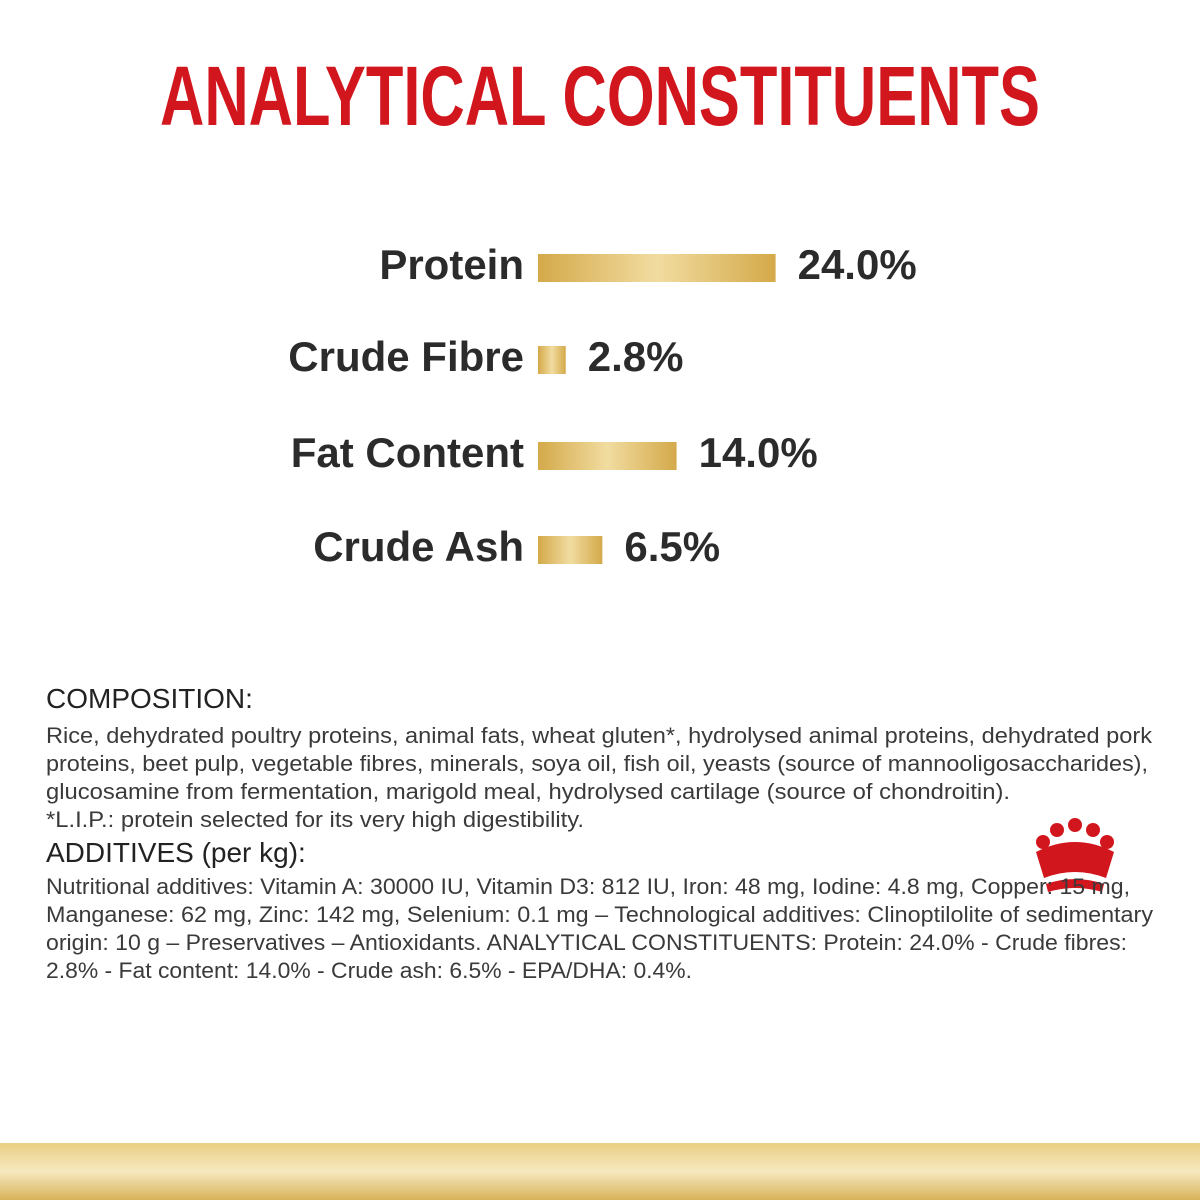  Describe the element at coordinates (857, 264) in the screenshot. I see `value-label: 24.0%` at that location.